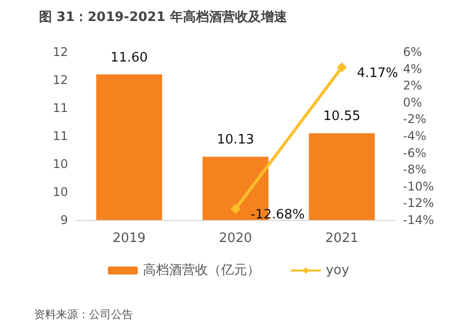 Image resolution: width=457 pixels, height=330 pixels. What do you see at coordinates (414, 119) in the screenshot?
I see `y2-tick-label: -2%` at bounding box center [414, 119].